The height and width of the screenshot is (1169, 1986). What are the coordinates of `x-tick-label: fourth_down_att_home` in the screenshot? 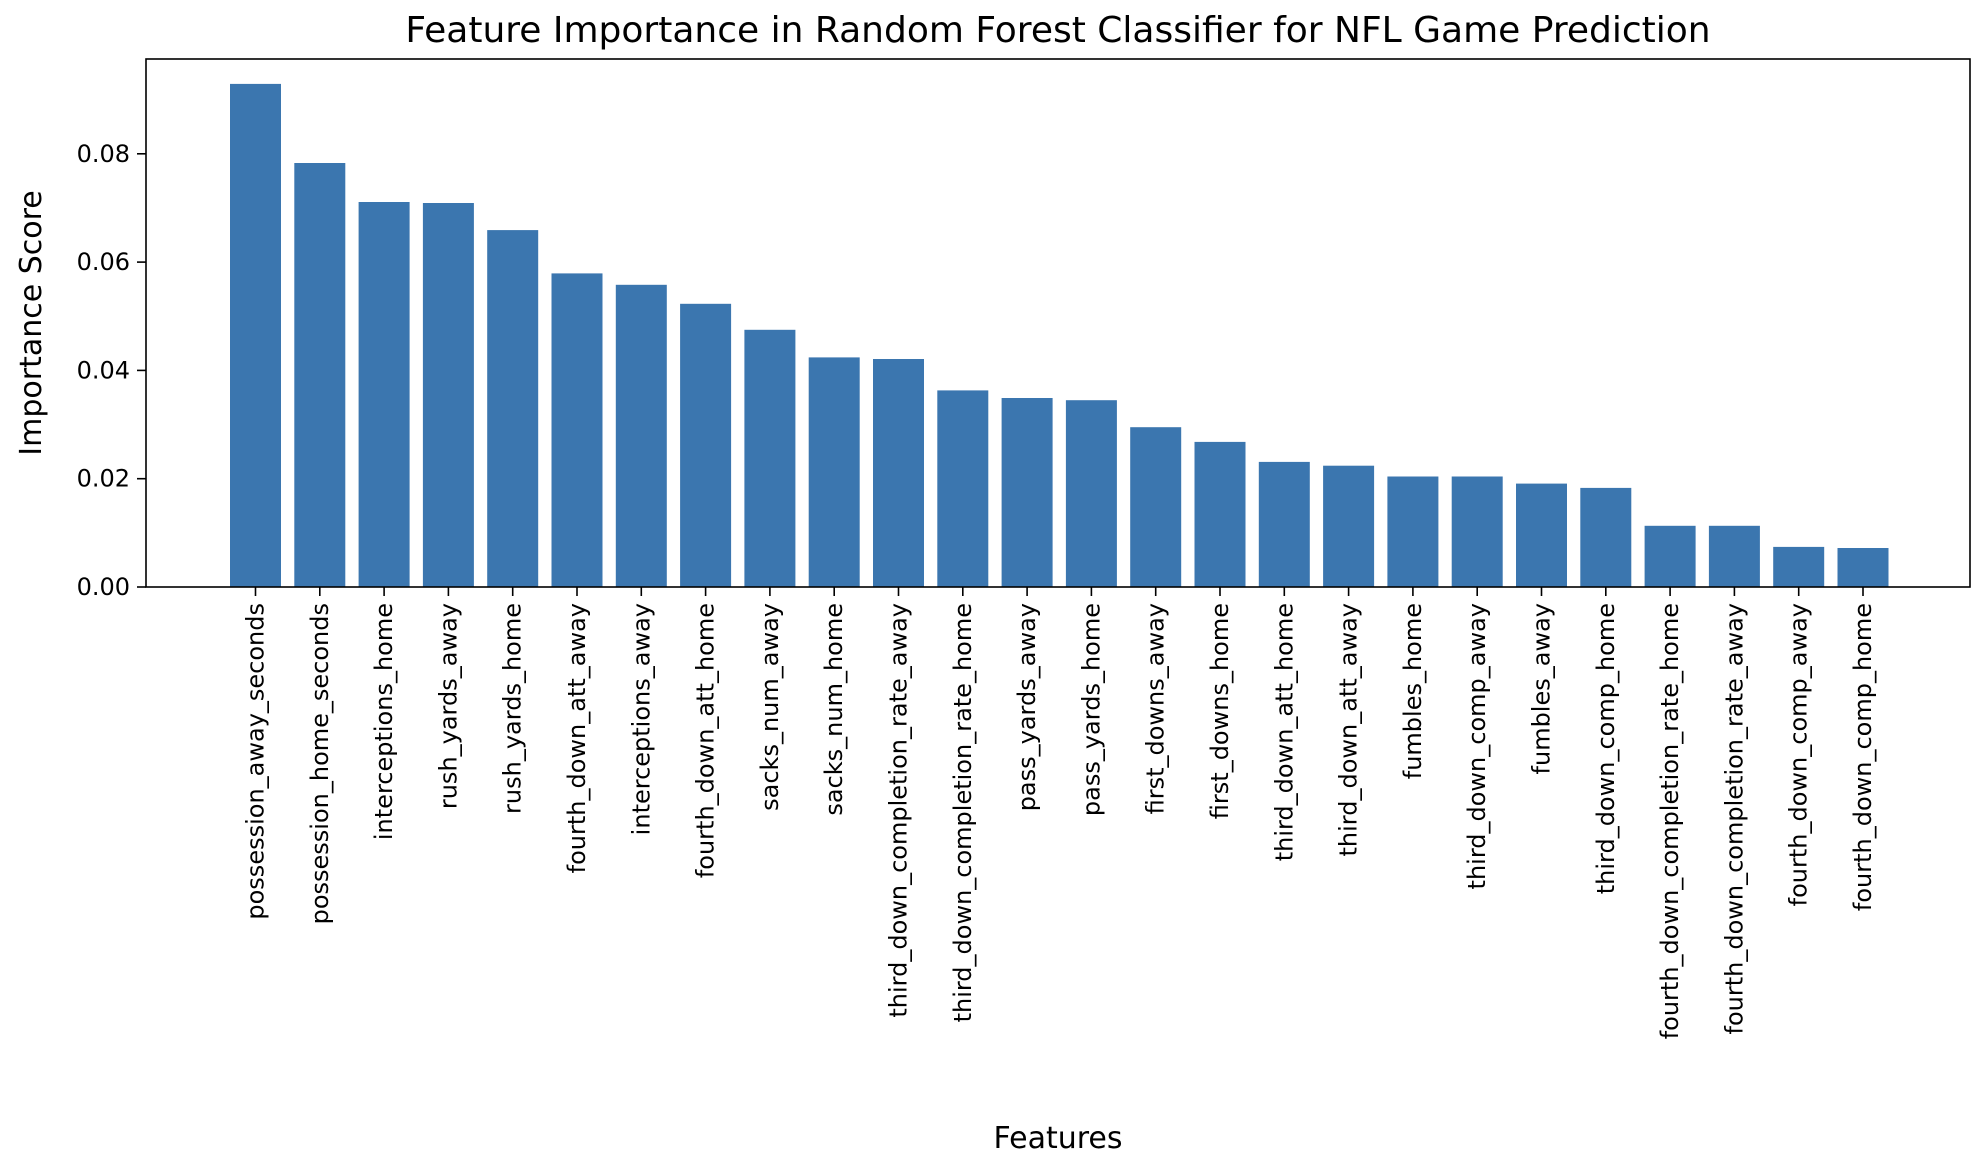 It's located at (706, 740).